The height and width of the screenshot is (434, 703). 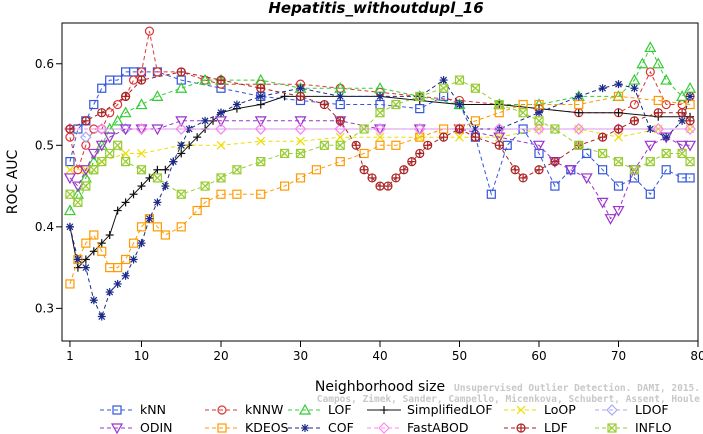 I want to click on legend-item-loop: LoOP, so click(x=540, y=409).